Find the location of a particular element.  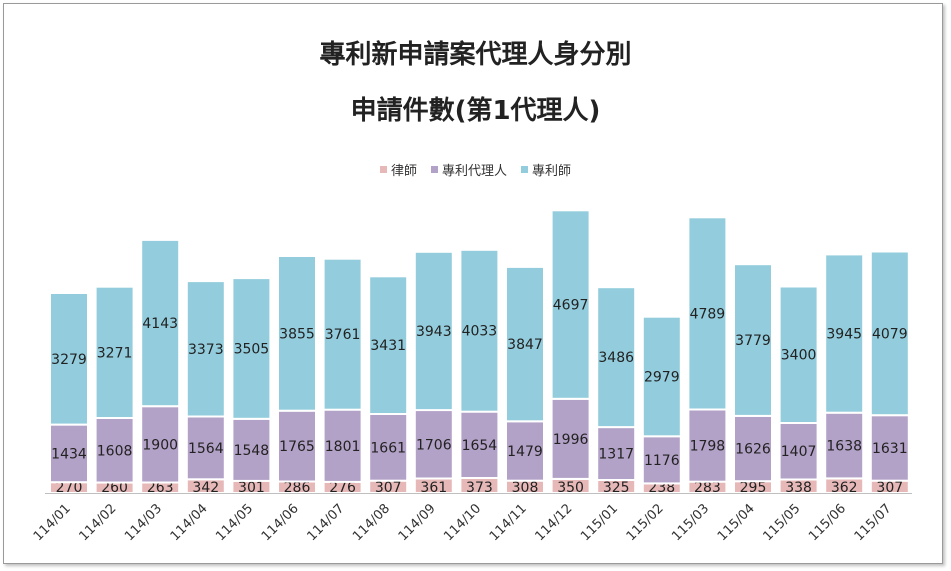

value-label-agent-5: 1765 is located at coordinates (297, 447).